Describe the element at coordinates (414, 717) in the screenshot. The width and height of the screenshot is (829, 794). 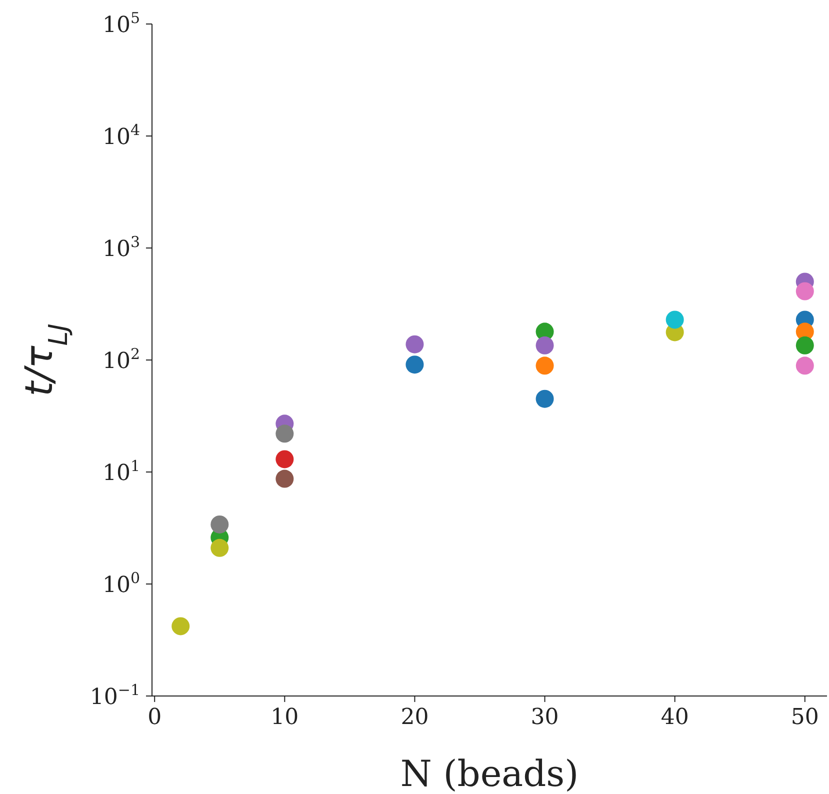
I see `x-tick-label: 20` at that location.